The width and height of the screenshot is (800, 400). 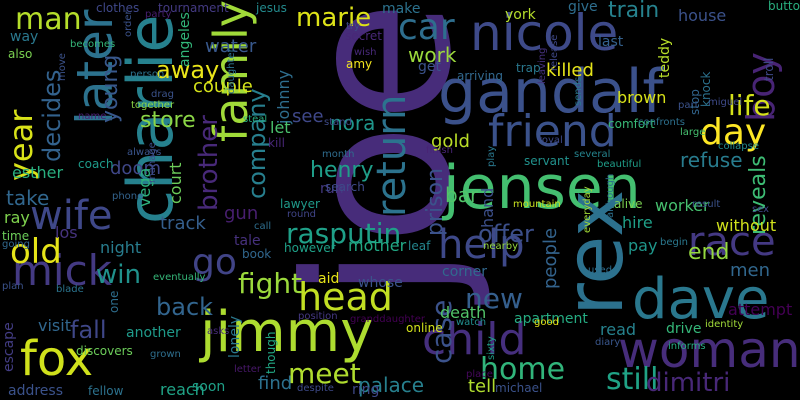 I want to click on word-train: train, so click(x=634, y=11).